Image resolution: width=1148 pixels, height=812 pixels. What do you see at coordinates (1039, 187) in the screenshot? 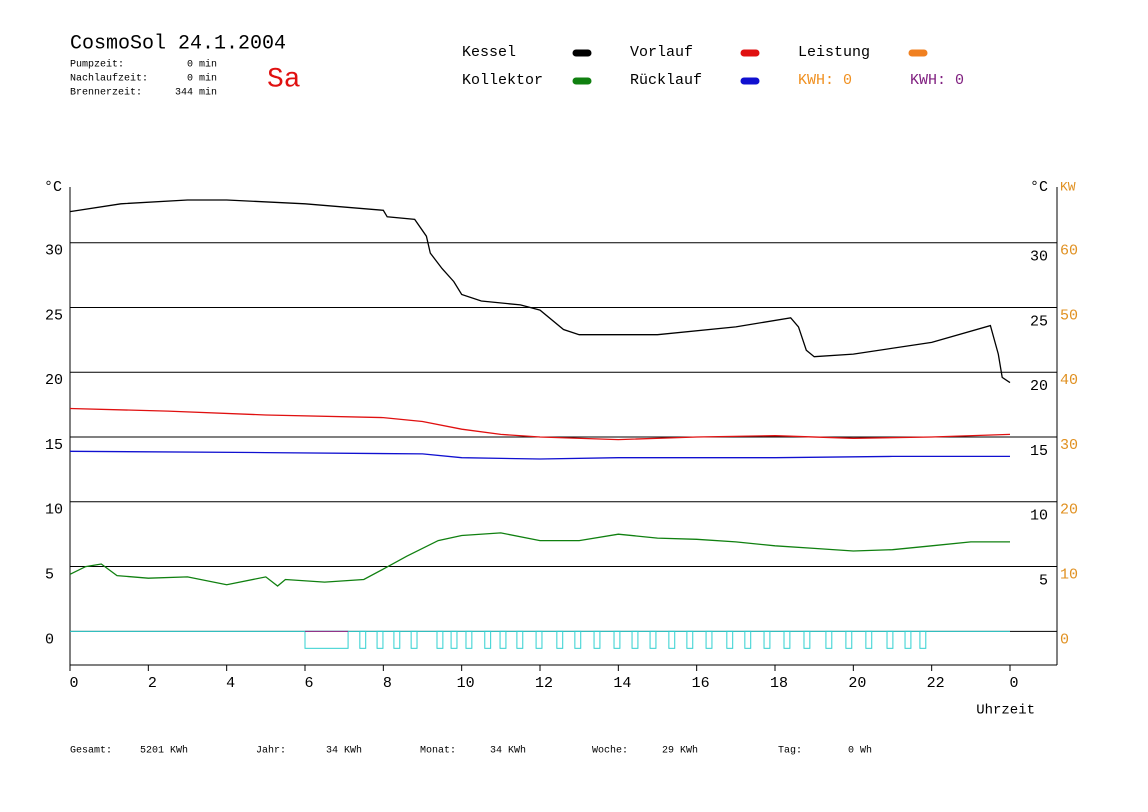
I see `y2-label-c: °C` at bounding box center [1039, 187].